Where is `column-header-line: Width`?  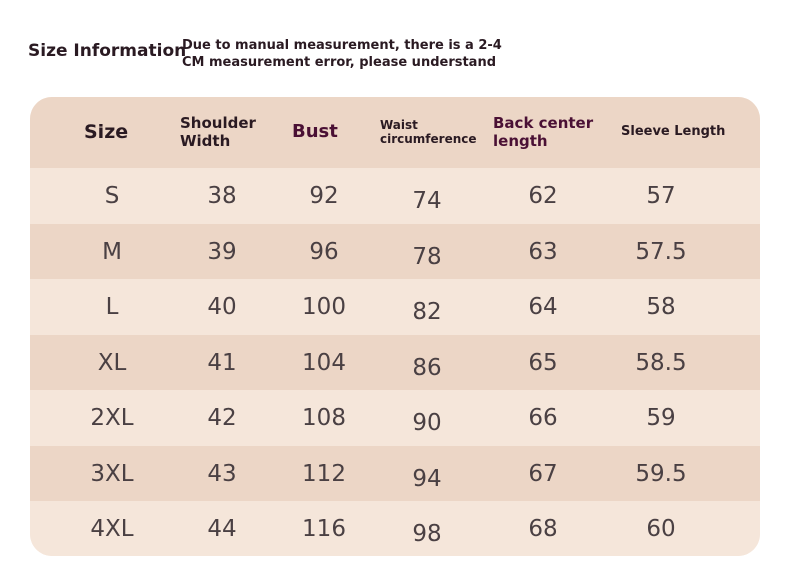 column-header-line: Width is located at coordinates (205, 140).